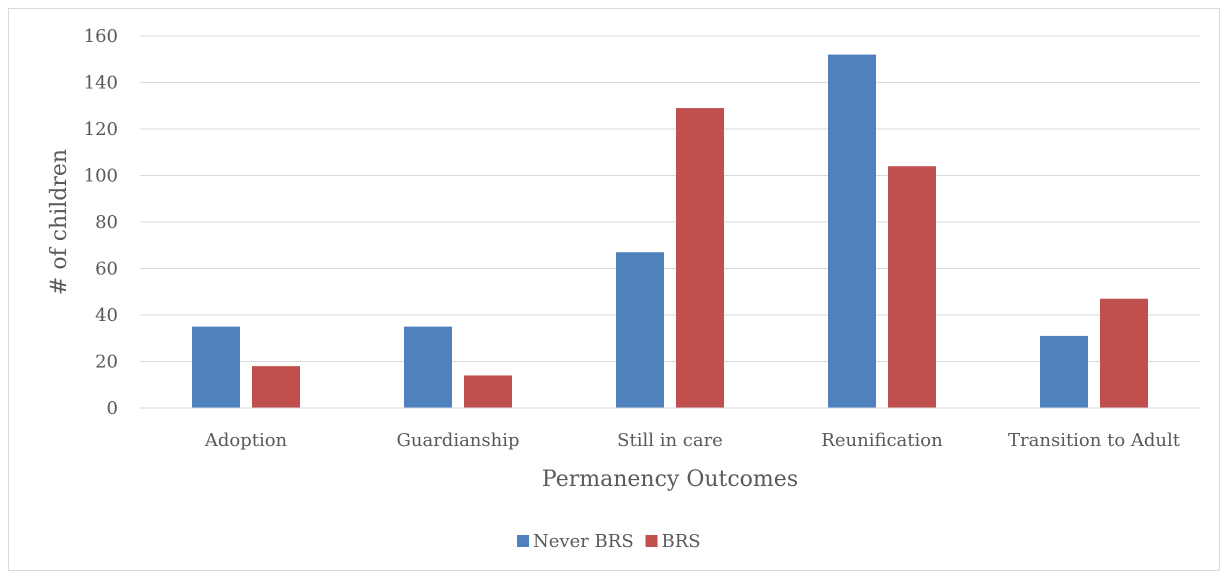  I want to click on bar-brs-adoption, so click(276, 387).